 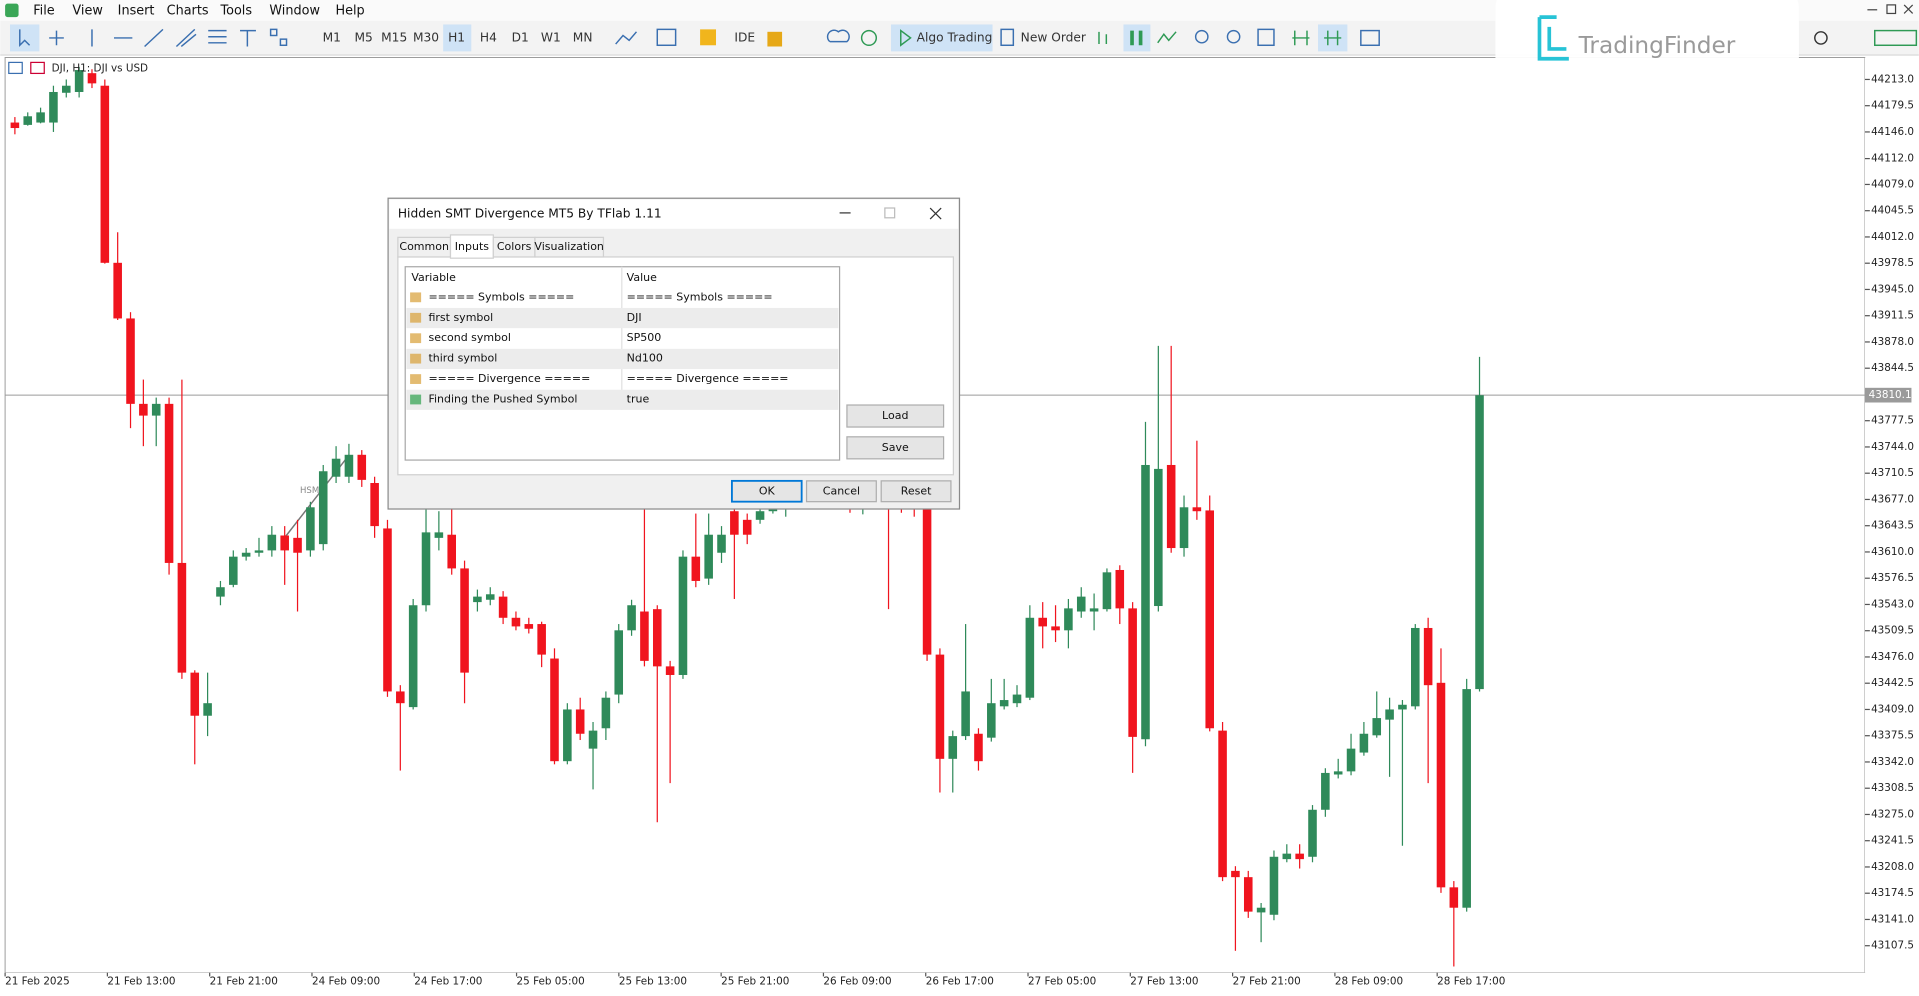 I want to click on menu-item: Charts, so click(x=188, y=11).